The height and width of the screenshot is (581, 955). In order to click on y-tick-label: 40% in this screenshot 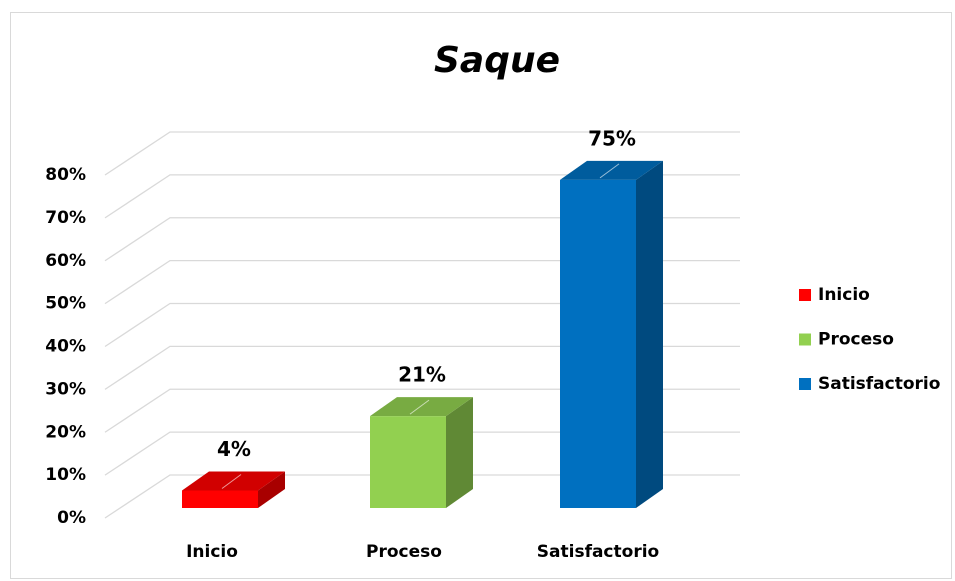, I will do `click(65, 347)`.